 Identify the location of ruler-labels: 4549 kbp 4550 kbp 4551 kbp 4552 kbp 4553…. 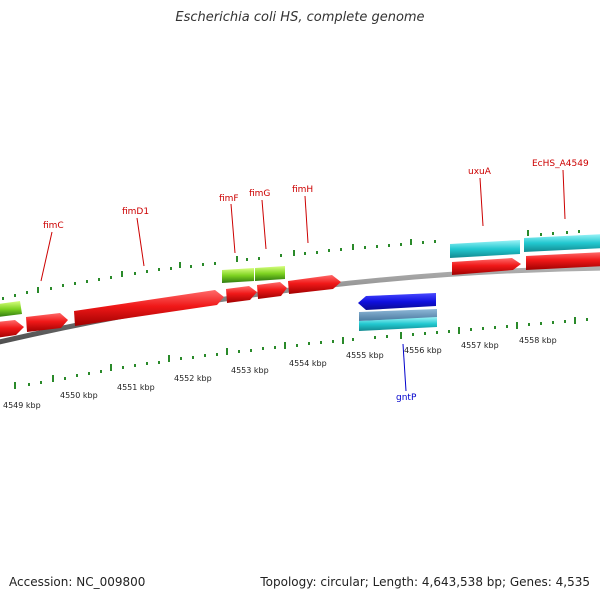
(280, 373).